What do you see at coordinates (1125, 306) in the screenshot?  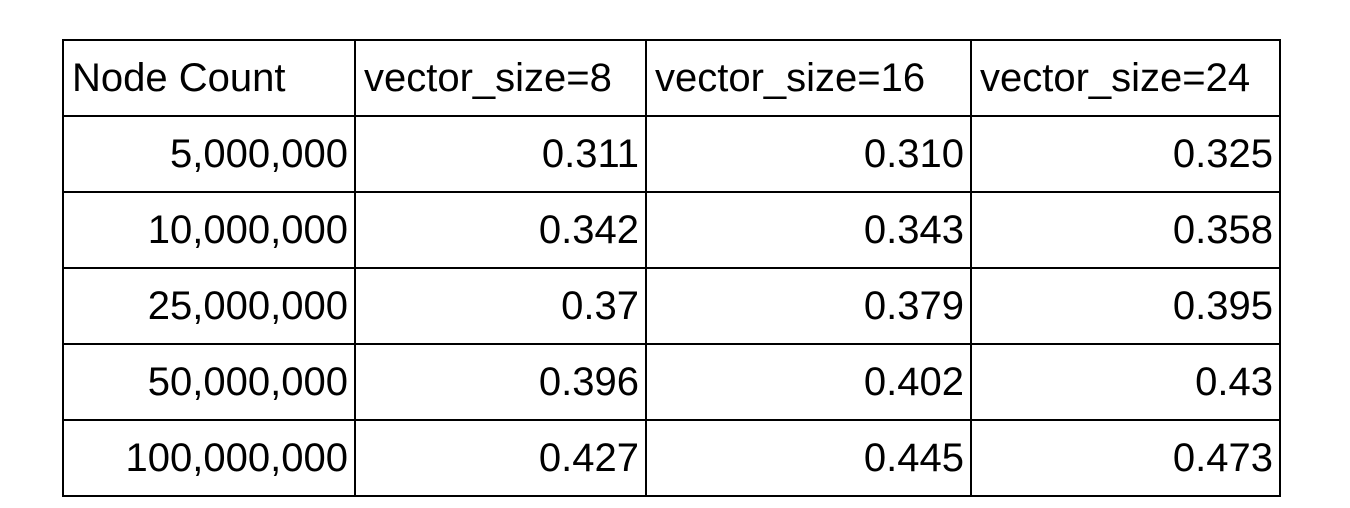 I see `cell-vector-size-24: 0.395` at bounding box center [1125, 306].